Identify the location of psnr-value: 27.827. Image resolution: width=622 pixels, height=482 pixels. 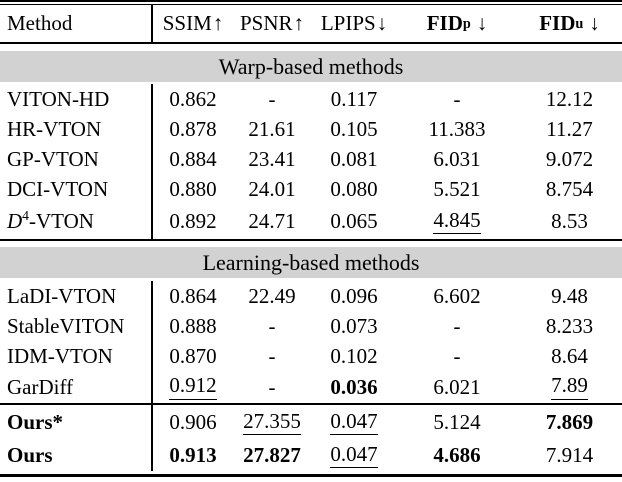
(272, 455).